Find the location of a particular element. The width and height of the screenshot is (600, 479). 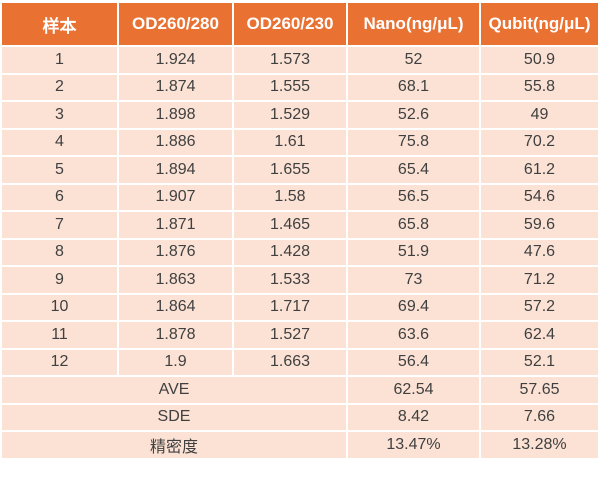

summary-nano-cell: 8.42 is located at coordinates (414, 417).